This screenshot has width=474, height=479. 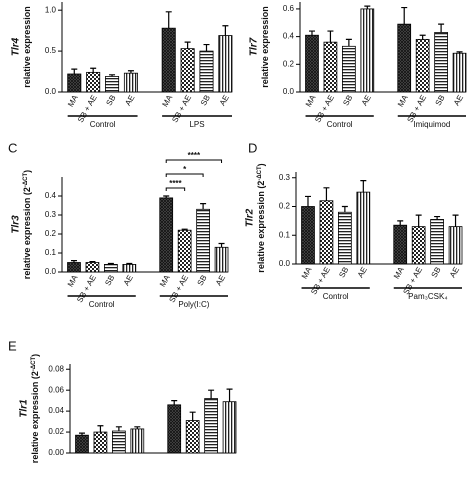 What do you see at coordinates (289, 8) in the screenshot?
I see `y-tick-label: 0.6` at bounding box center [289, 8].